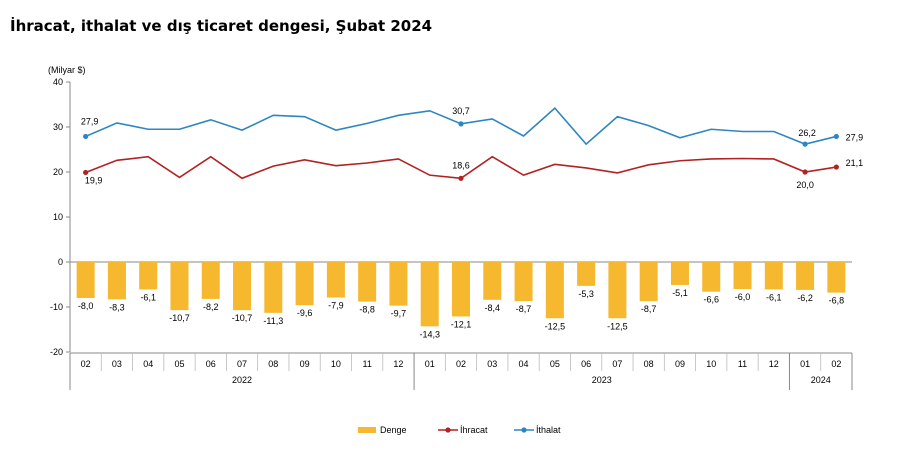 The height and width of the screenshot is (450, 912). Describe the element at coordinates (680, 364) in the screenshot. I see `x-tick-label: 09` at that location.